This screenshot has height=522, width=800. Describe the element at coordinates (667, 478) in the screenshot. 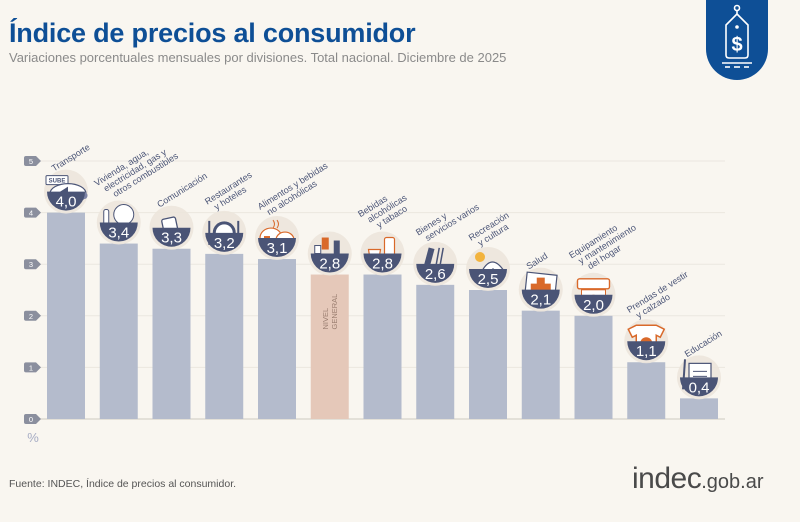

I see `logo-main: indec` at that location.